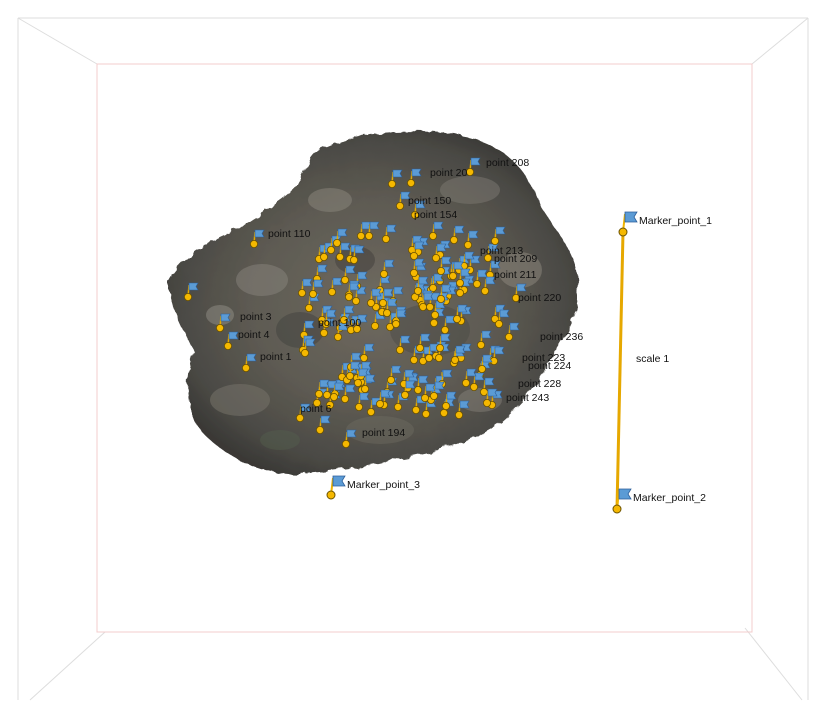 This screenshot has width=831, height=709. I want to click on marker-point-1: Marker_point_1, so click(665, 224).